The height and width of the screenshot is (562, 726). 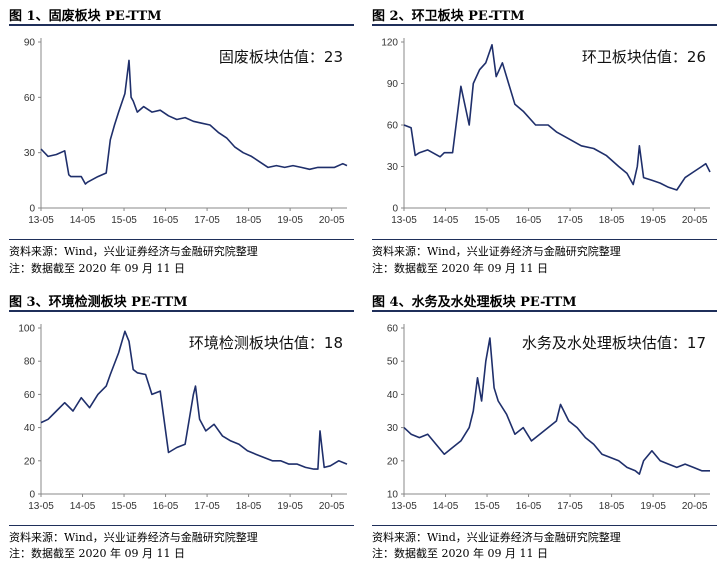 What do you see at coordinates (281, 57) in the screenshot?
I see `valuation-annotation: 固废板块估值：23` at bounding box center [281, 57].